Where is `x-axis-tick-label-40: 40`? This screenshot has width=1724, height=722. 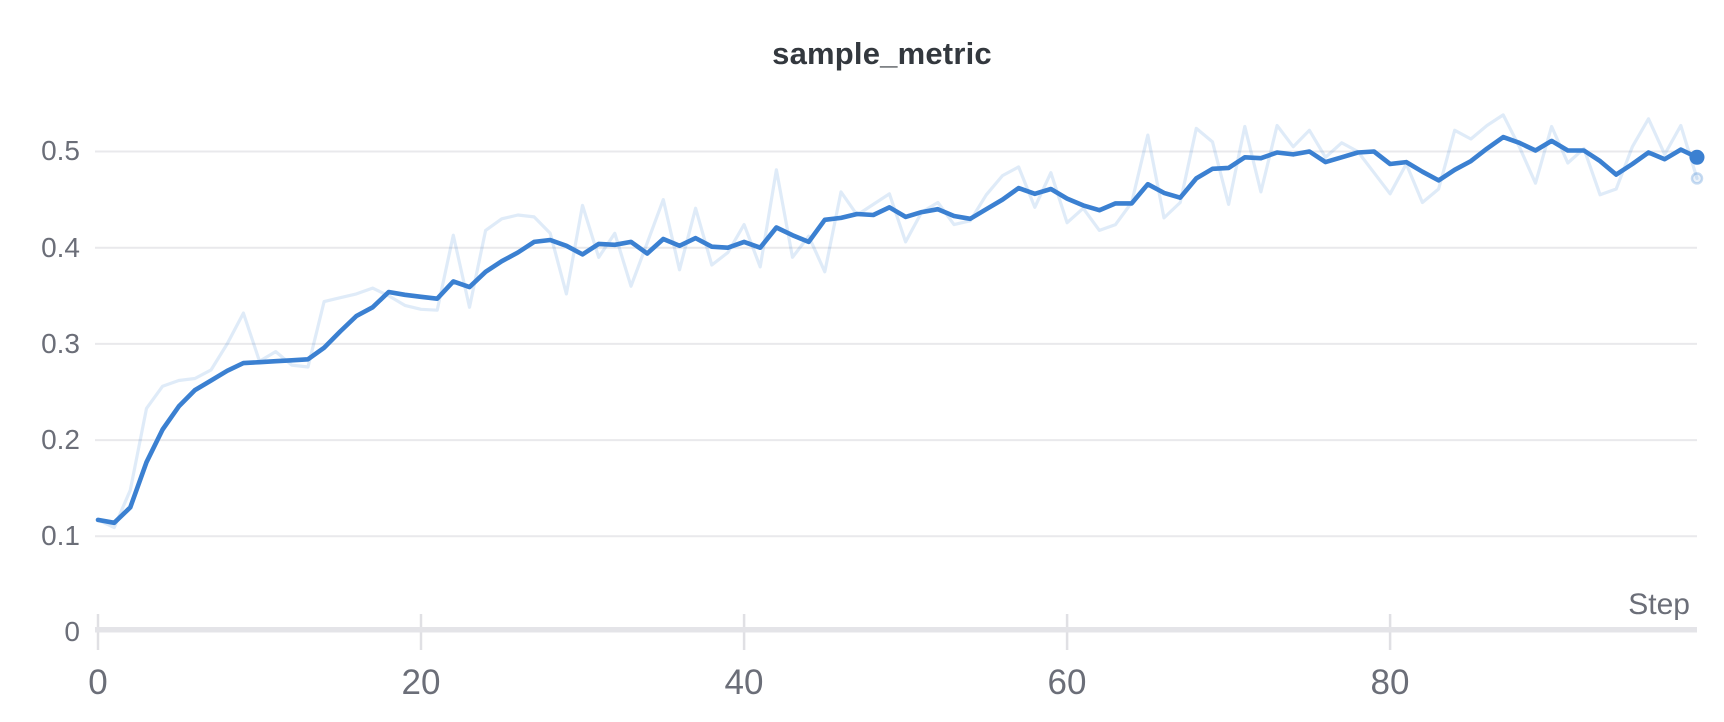 x-axis-tick-label-40: 40 is located at coordinates (744, 682).